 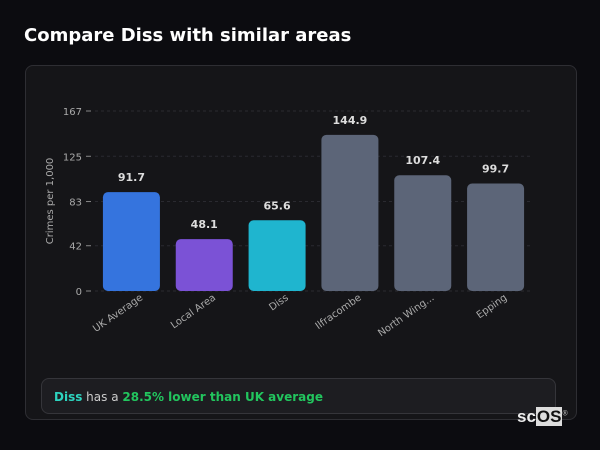 What do you see at coordinates (72, 157) in the screenshot?
I see `y-tick-label: 125` at bounding box center [72, 157].